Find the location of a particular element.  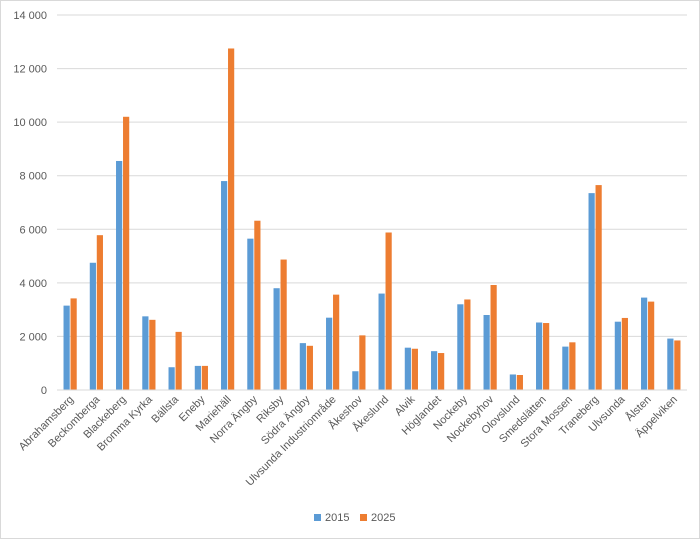

legend-swatch-2025 is located at coordinates (363, 517).